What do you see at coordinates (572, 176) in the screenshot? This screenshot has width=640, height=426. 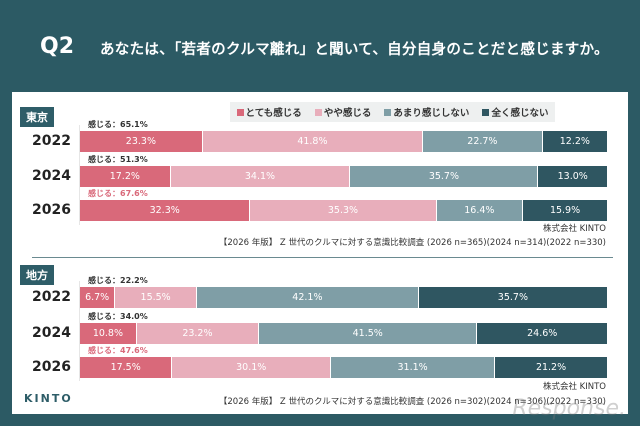 I see `bar-segment: 13.0%` at bounding box center [572, 176].